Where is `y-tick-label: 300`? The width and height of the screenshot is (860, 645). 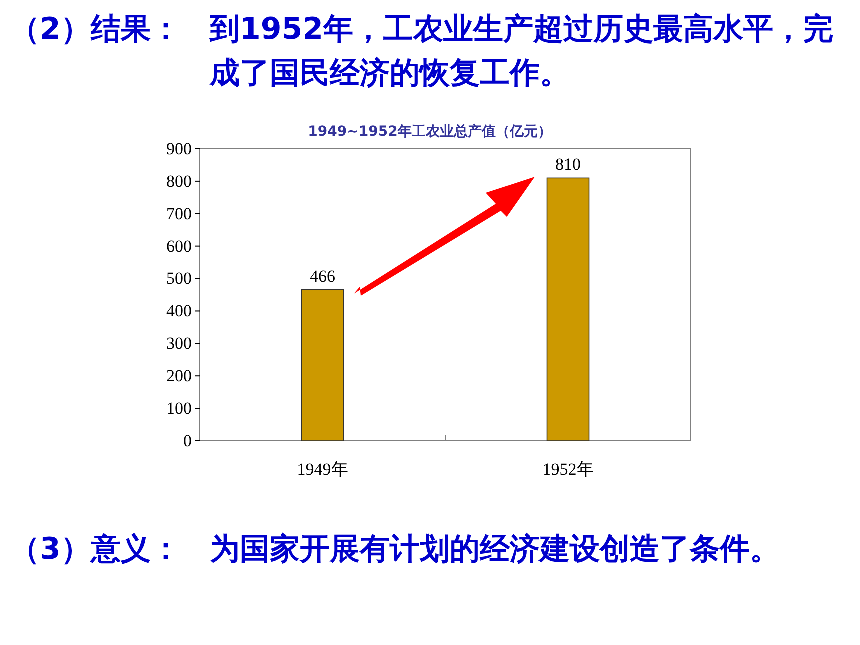 y-tick-label: 300 is located at coordinates (179, 344).